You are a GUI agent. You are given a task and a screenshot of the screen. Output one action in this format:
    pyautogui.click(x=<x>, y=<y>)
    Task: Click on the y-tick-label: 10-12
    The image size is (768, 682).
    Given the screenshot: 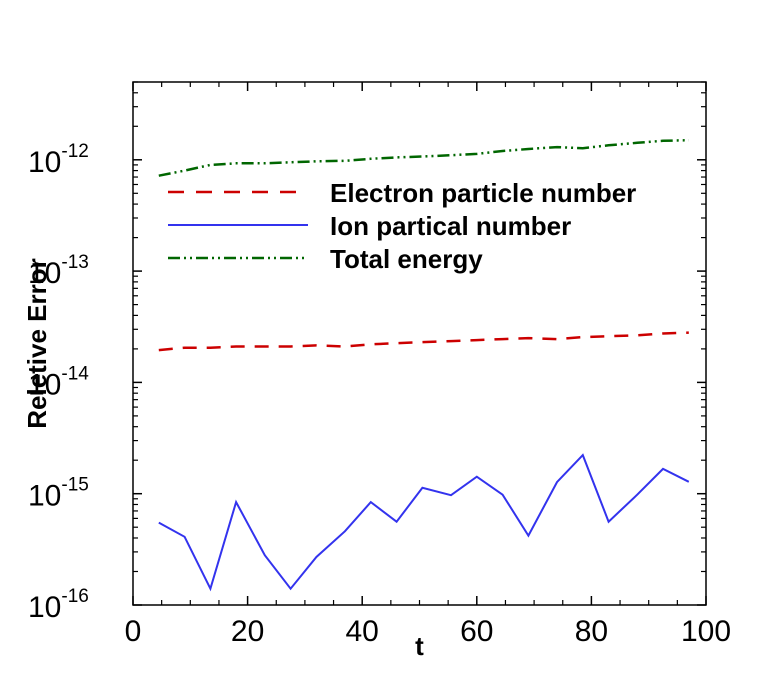 What is the action you would take?
    pyautogui.click(x=58, y=160)
    